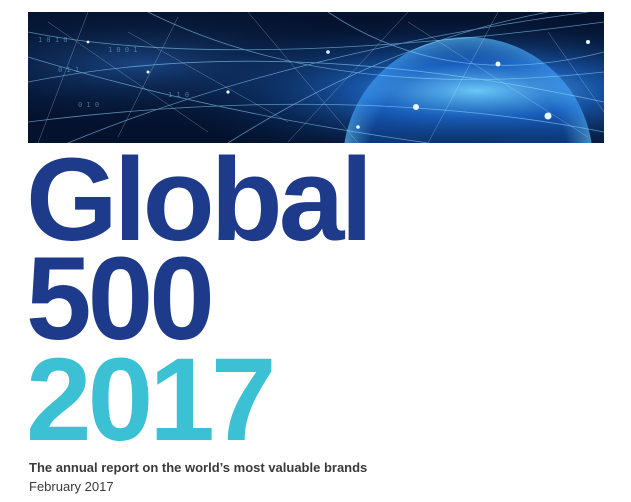 The height and width of the screenshot is (502, 631). Describe the element at coordinates (71, 486) in the screenshot. I see `report-date: February 2017` at that location.